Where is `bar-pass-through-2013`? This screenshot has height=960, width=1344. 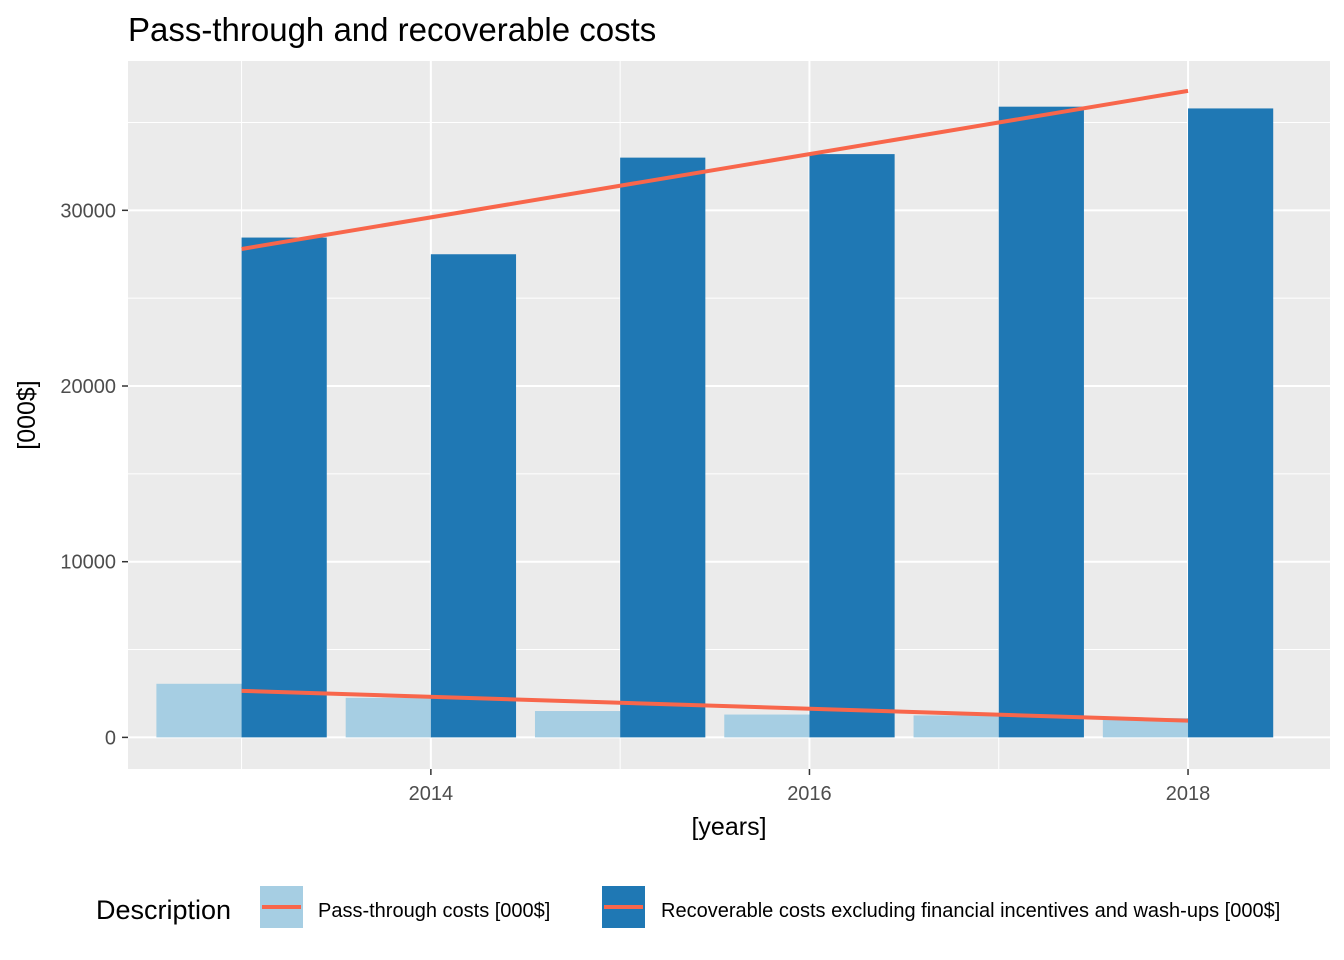 bar-pass-through-2013 is located at coordinates (199, 710).